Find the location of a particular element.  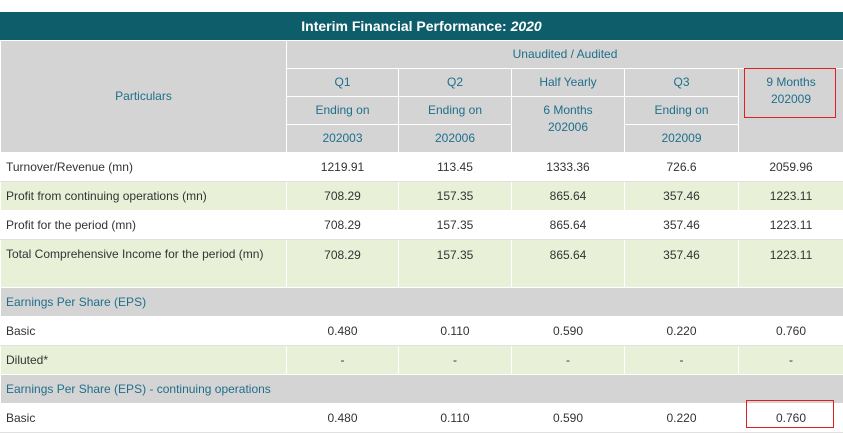

cell-value: 2059.96 is located at coordinates (791, 167).